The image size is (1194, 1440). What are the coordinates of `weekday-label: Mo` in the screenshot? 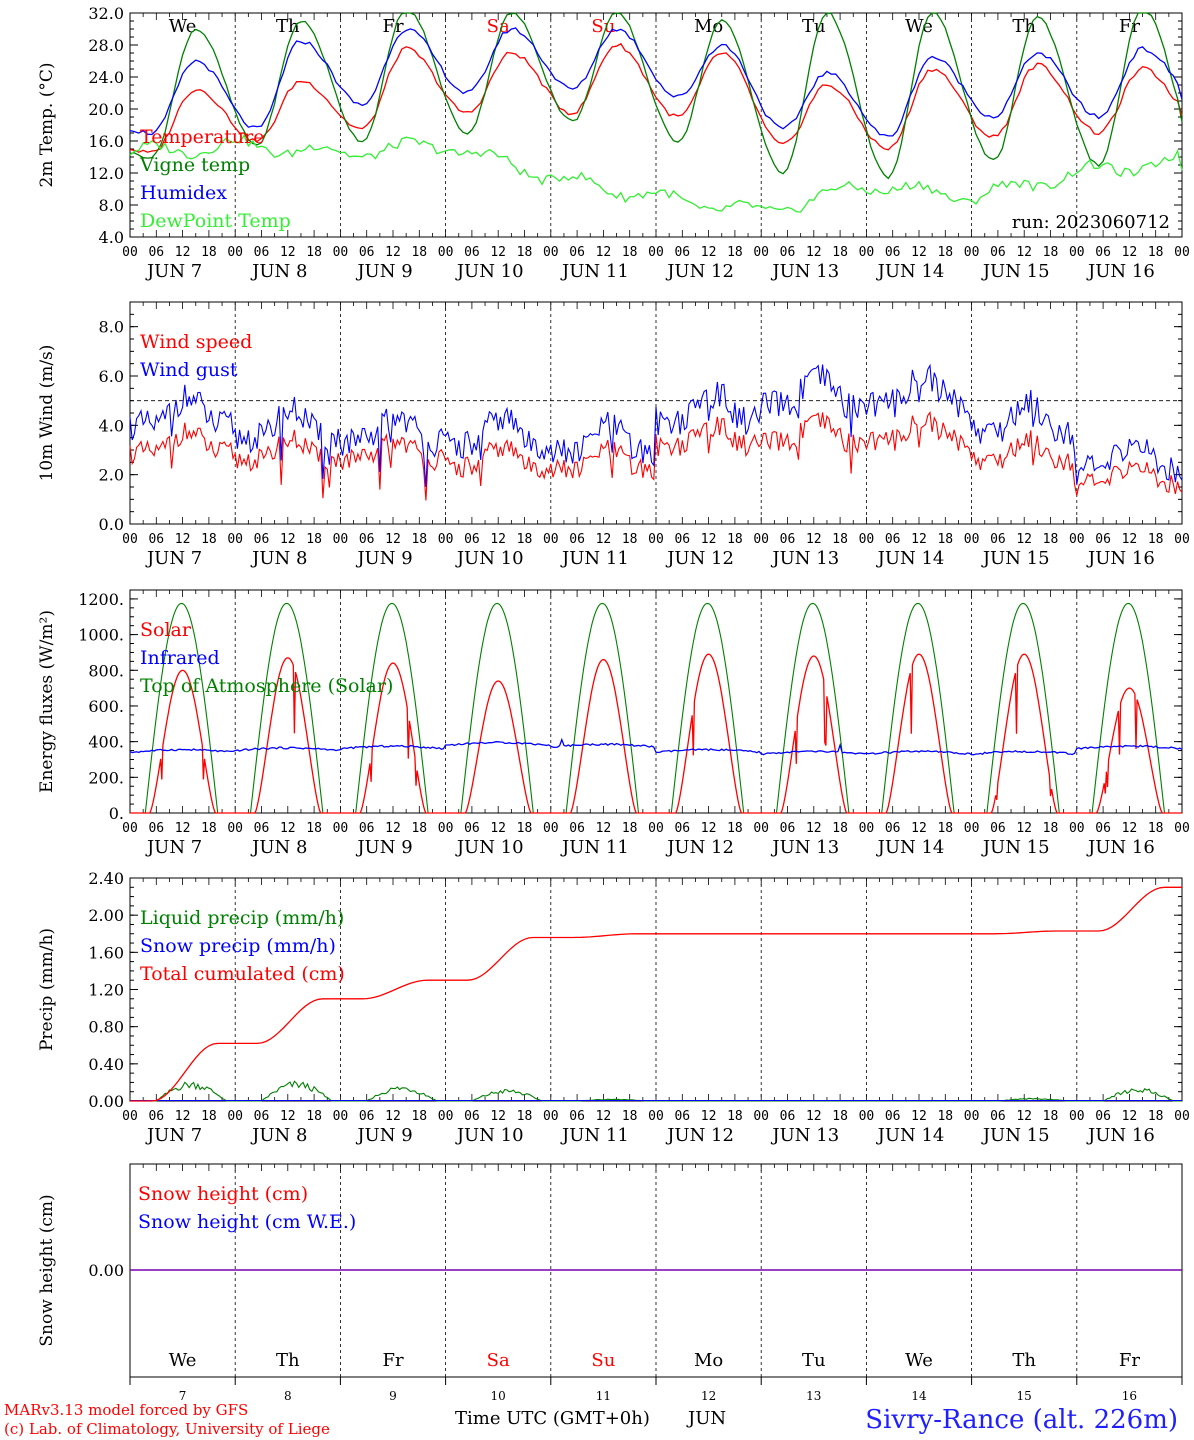 It's located at (708, 1360).